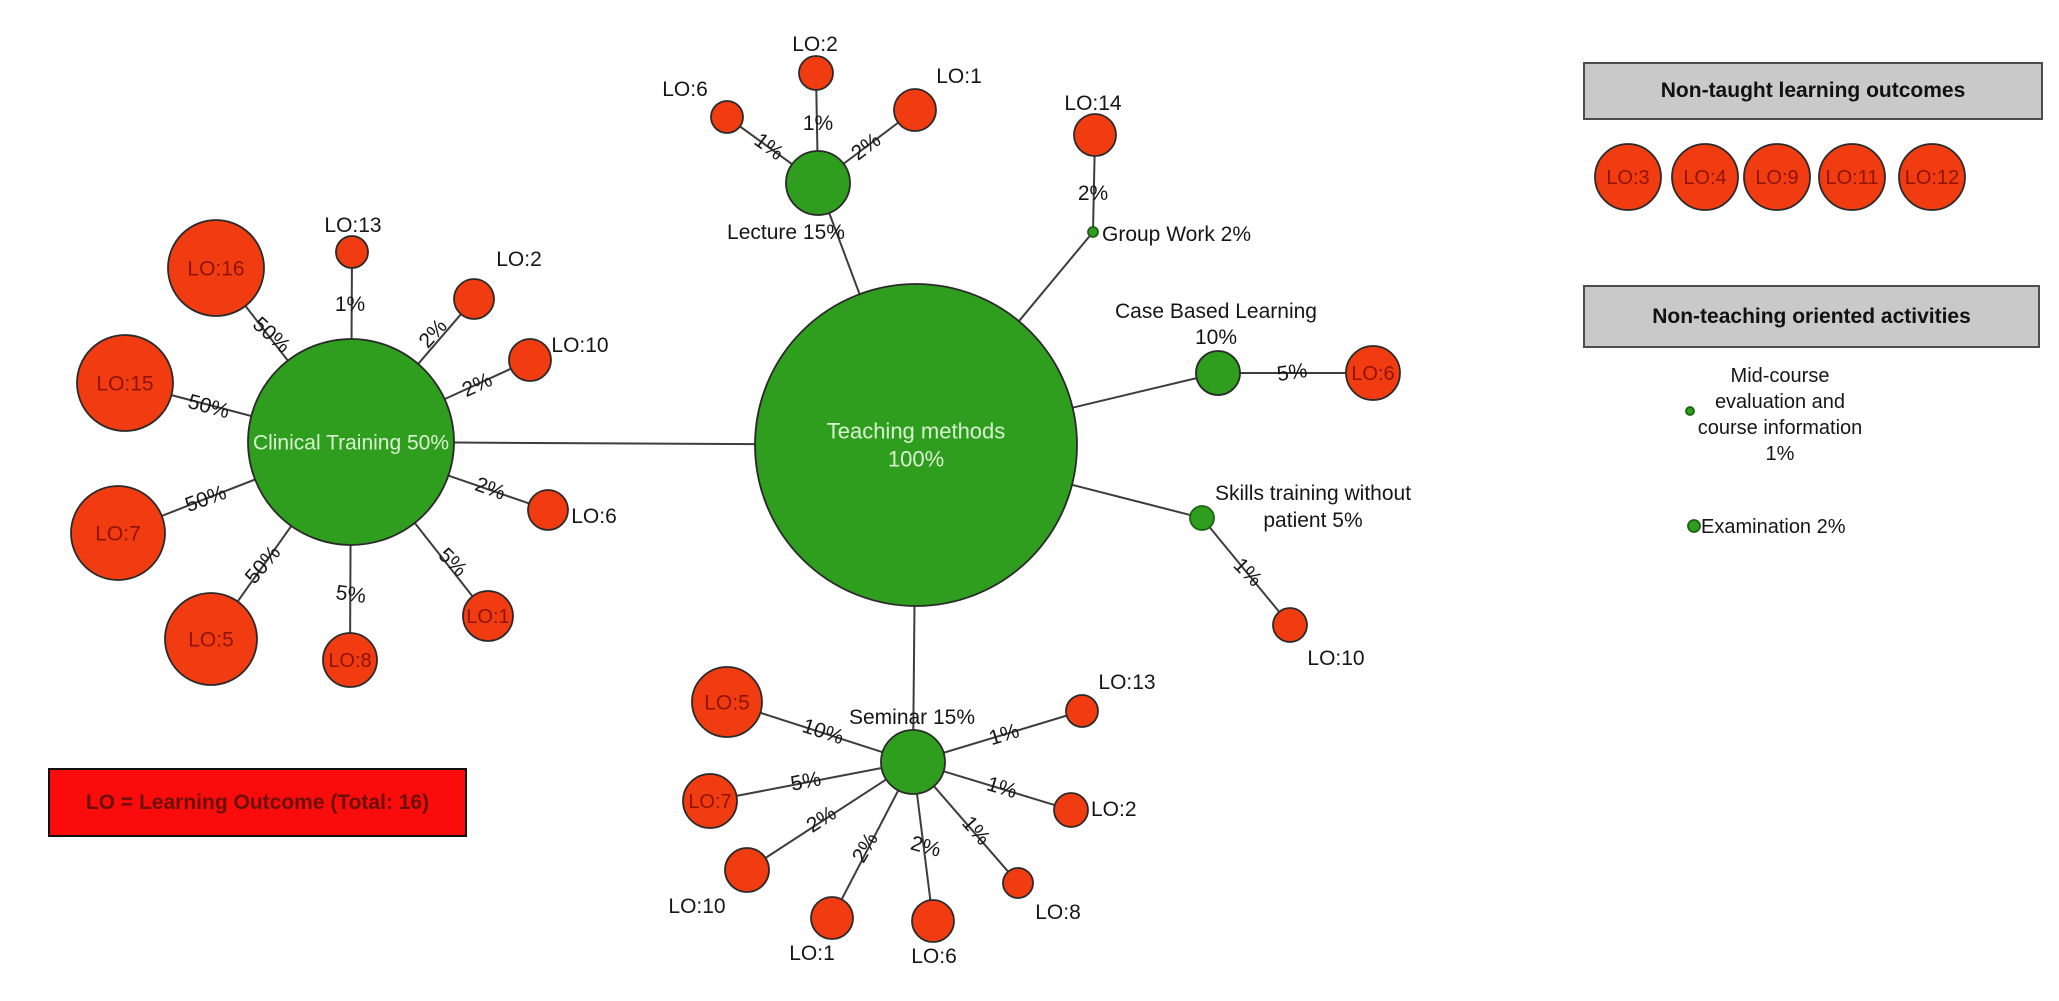 This screenshot has height=1001, width=2059. I want to click on node-sem2-label: LO:2, so click(1114, 809).